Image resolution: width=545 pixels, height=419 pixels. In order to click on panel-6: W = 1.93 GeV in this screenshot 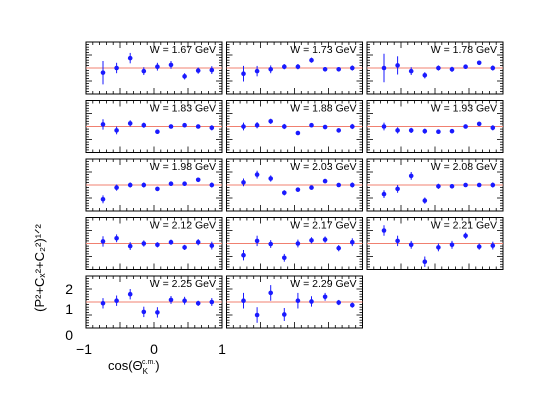, I will do `click(435, 126)`.